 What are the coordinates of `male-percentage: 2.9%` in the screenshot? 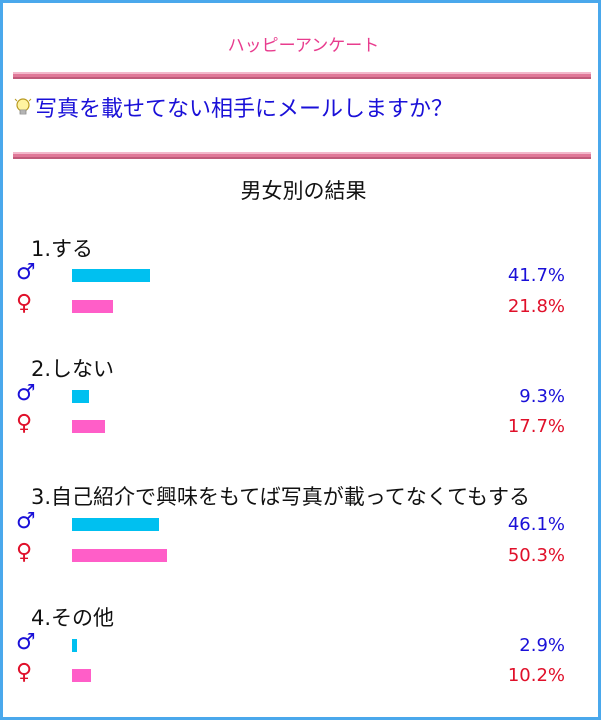 It's located at (542, 645).